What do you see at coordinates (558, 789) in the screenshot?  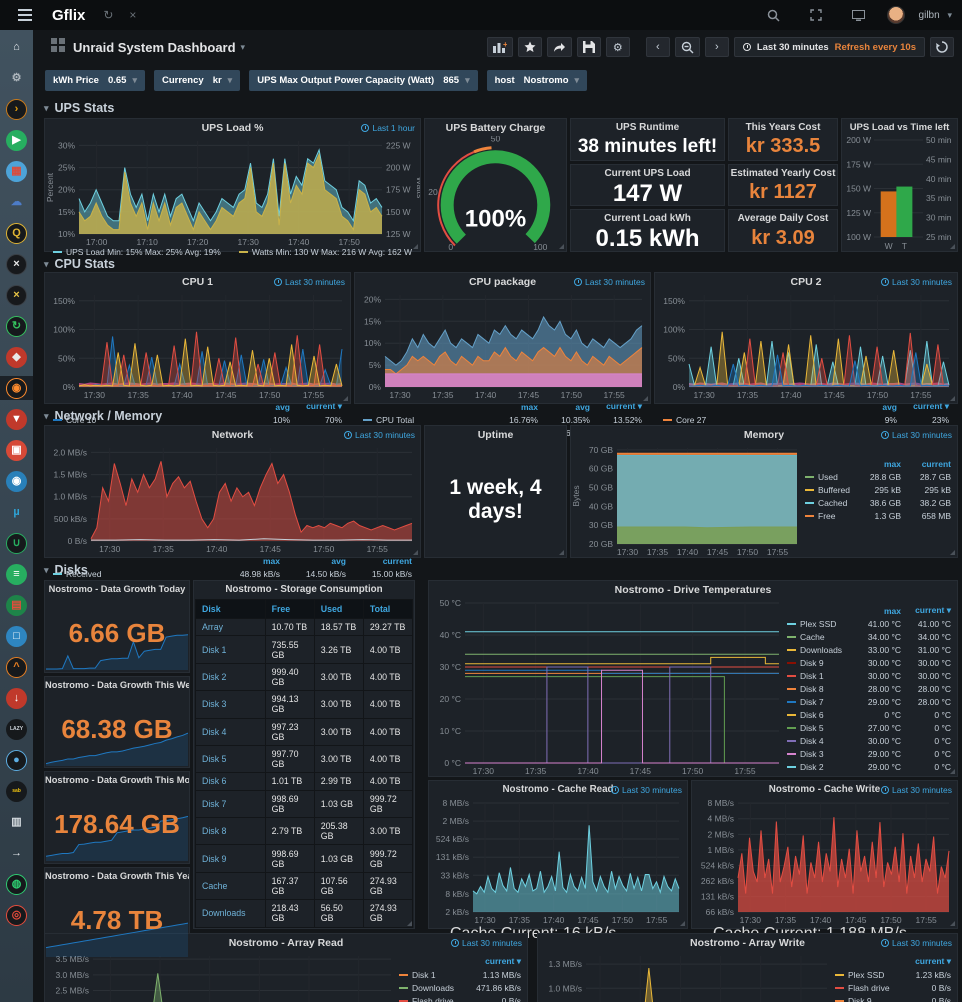 I see `panel-title: Nostromo - Cache Read` at bounding box center [558, 789].